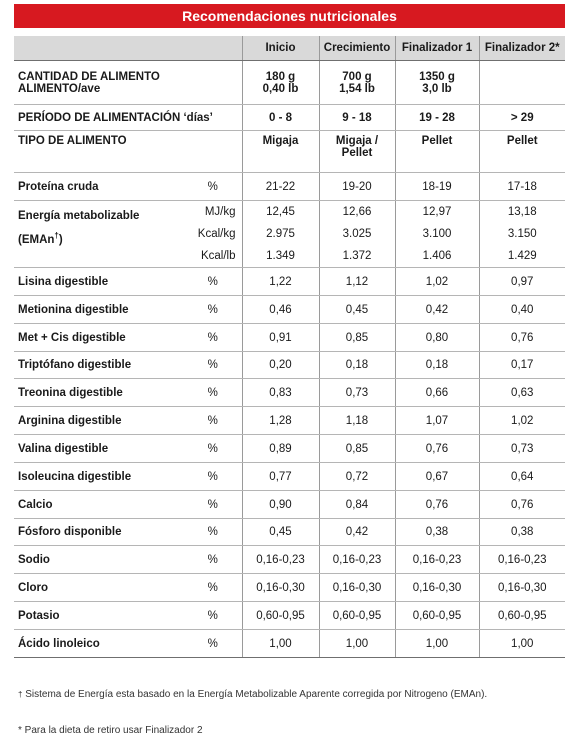 Image resolution: width=580 pixels, height=737 pixels. Describe the element at coordinates (280, 420) in the screenshot. I see `cell-inicio: 1,28` at that location.